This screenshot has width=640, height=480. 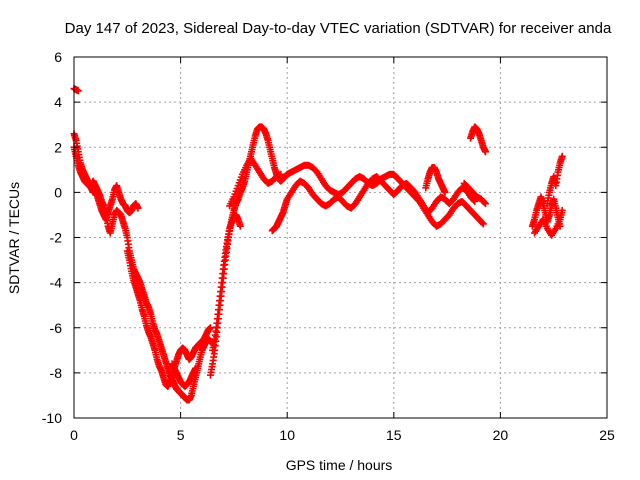 I want to click on x-tick-label: 5, so click(x=181, y=435).